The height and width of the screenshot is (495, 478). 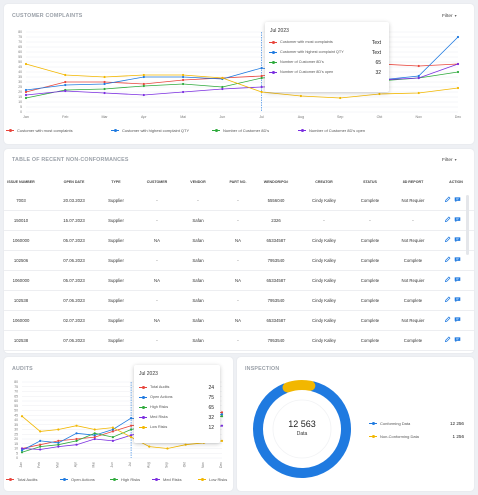 I want to click on column-header: ACTION, so click(x=456, y=182).